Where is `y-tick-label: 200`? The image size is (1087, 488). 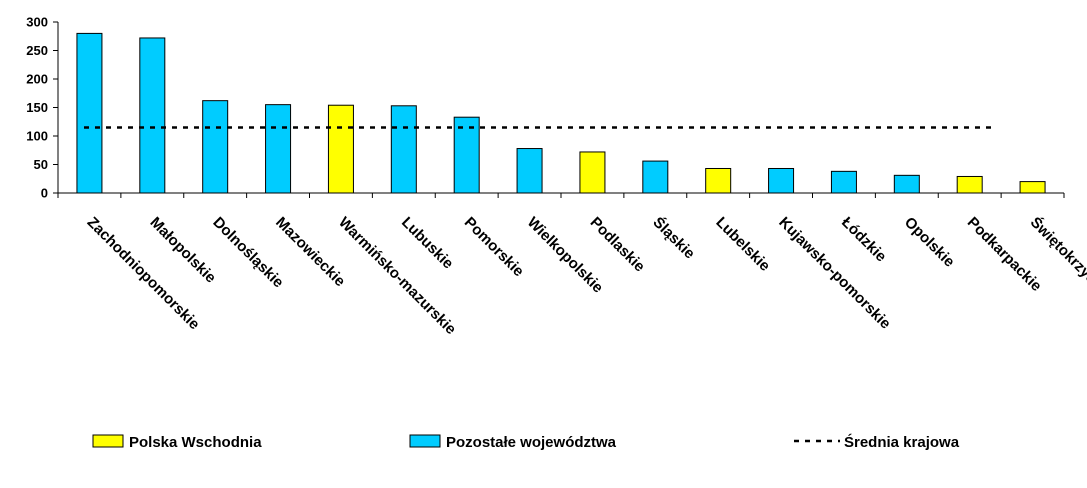 y-tick-label: 200 is located at coordinates (37, 79).